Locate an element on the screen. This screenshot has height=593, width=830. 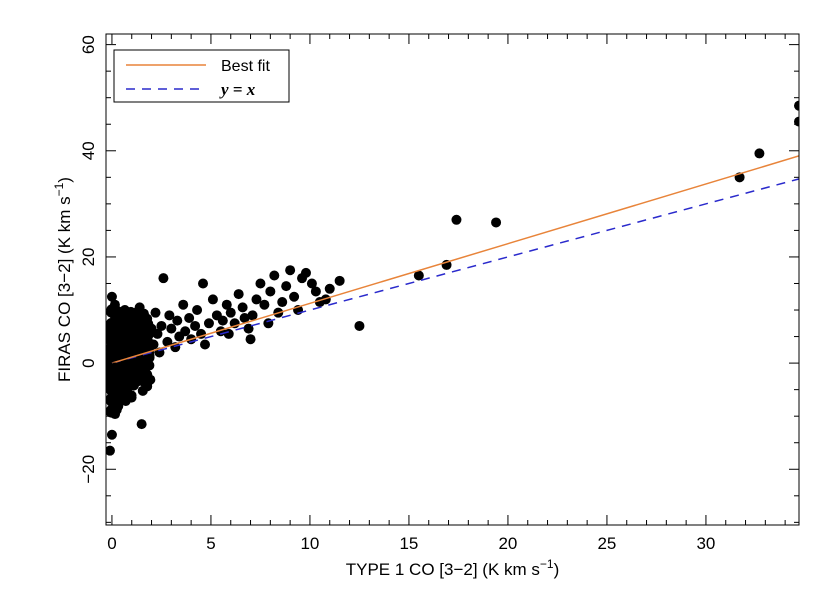
legend-identity-label: y = x is located at coordinates (237, 89).